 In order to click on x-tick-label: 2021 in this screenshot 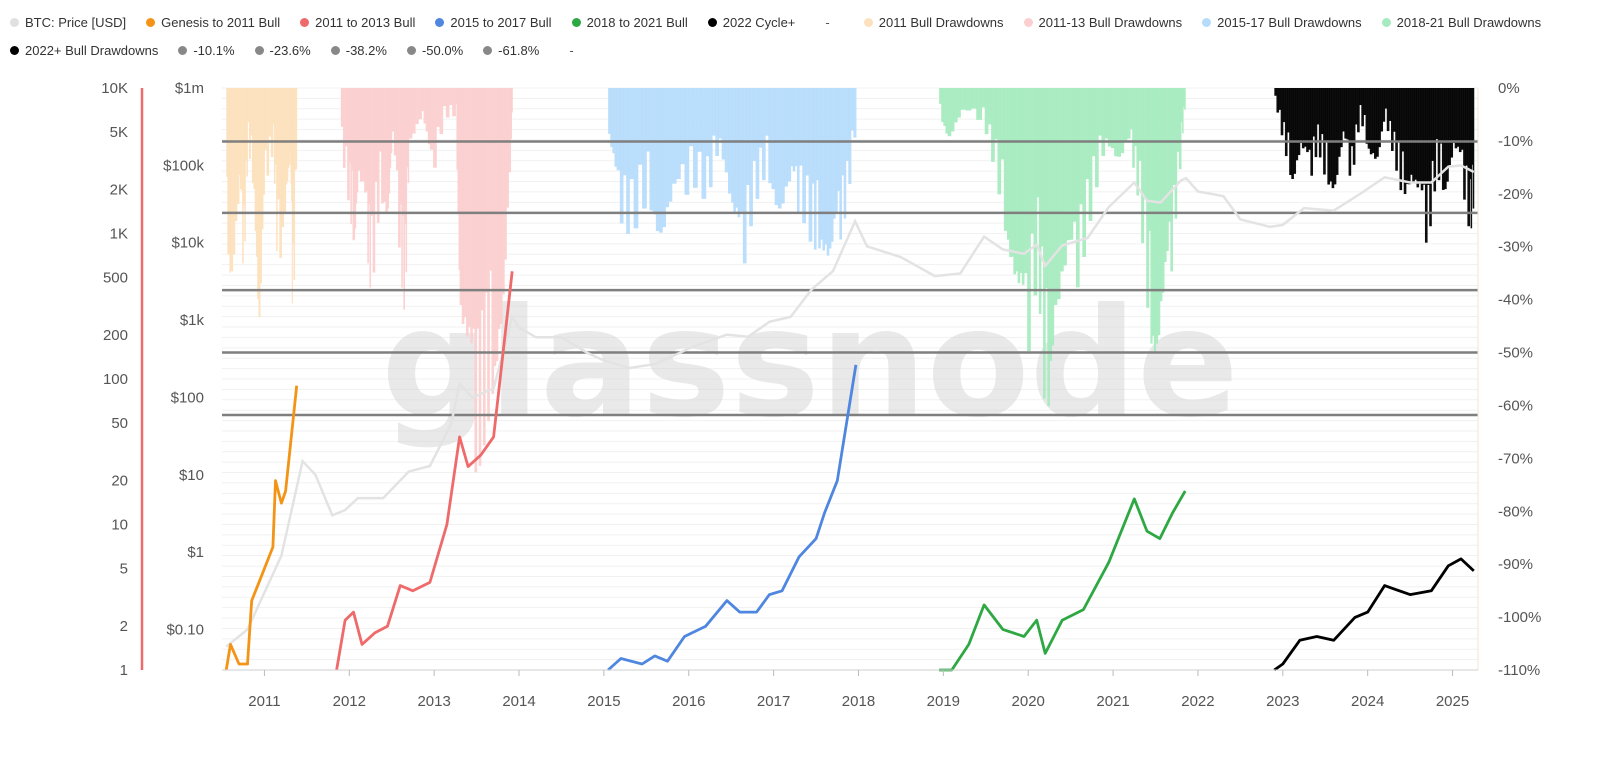, I will do `click(1112, 701)`.